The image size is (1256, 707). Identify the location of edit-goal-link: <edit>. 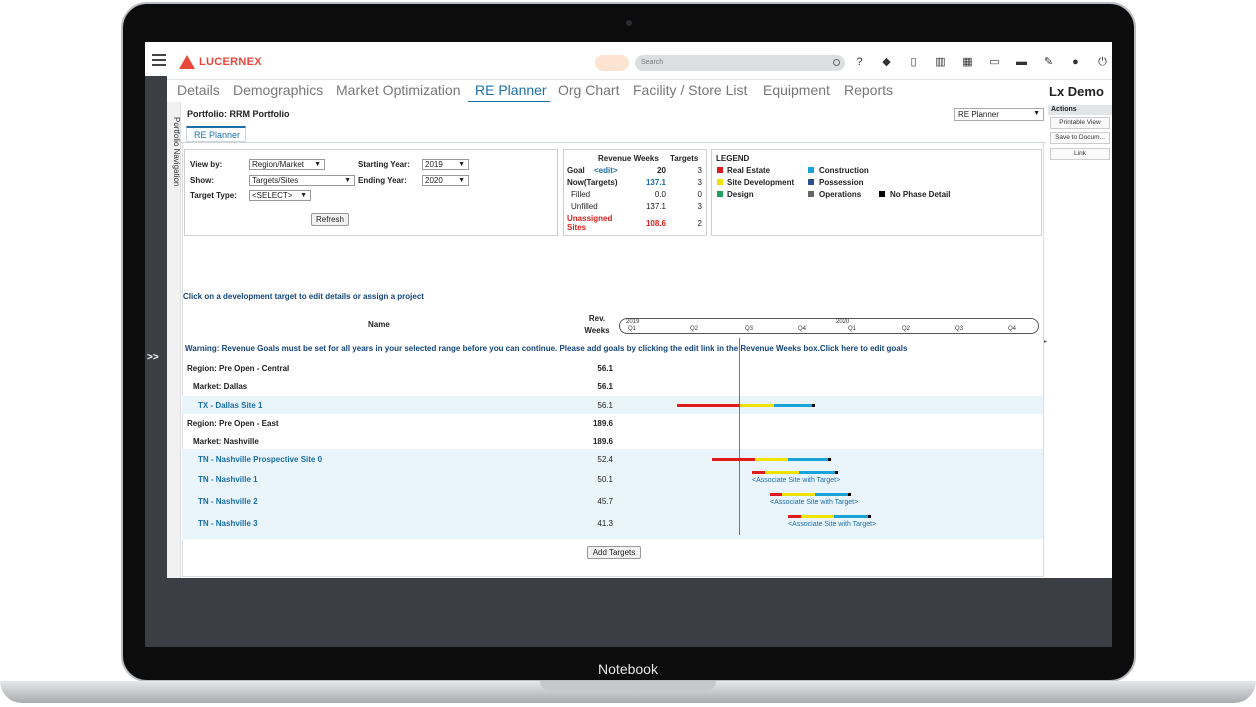
(606, 170).